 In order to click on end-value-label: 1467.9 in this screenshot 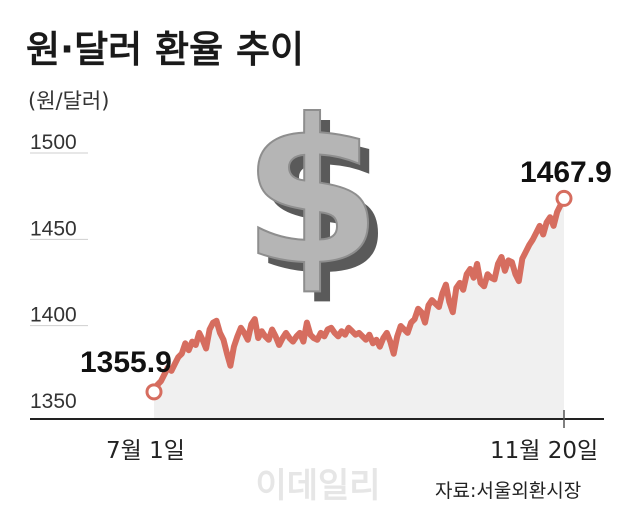, I will do `click(566, 172)`.